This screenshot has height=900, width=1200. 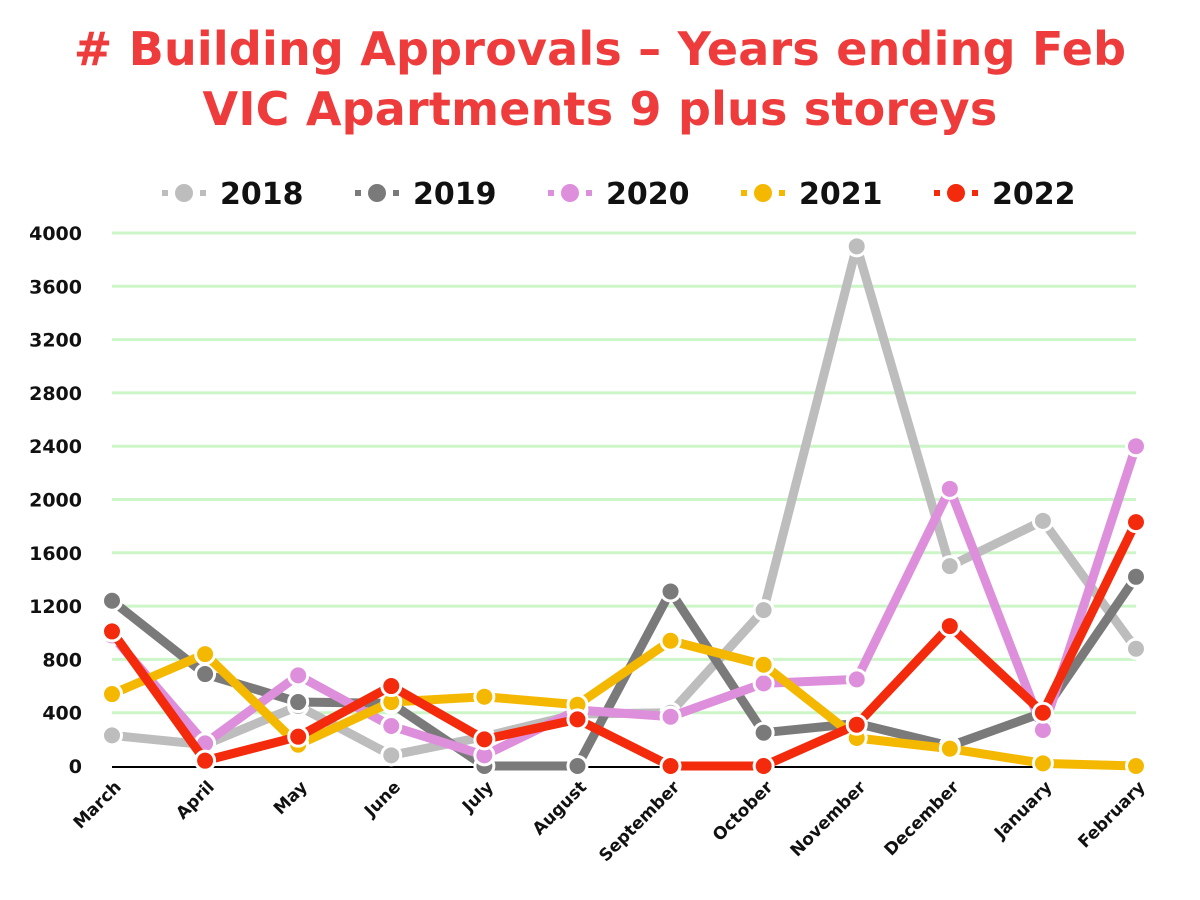 I want to click on y-tick-label: 800, so click(x=62, y=660).